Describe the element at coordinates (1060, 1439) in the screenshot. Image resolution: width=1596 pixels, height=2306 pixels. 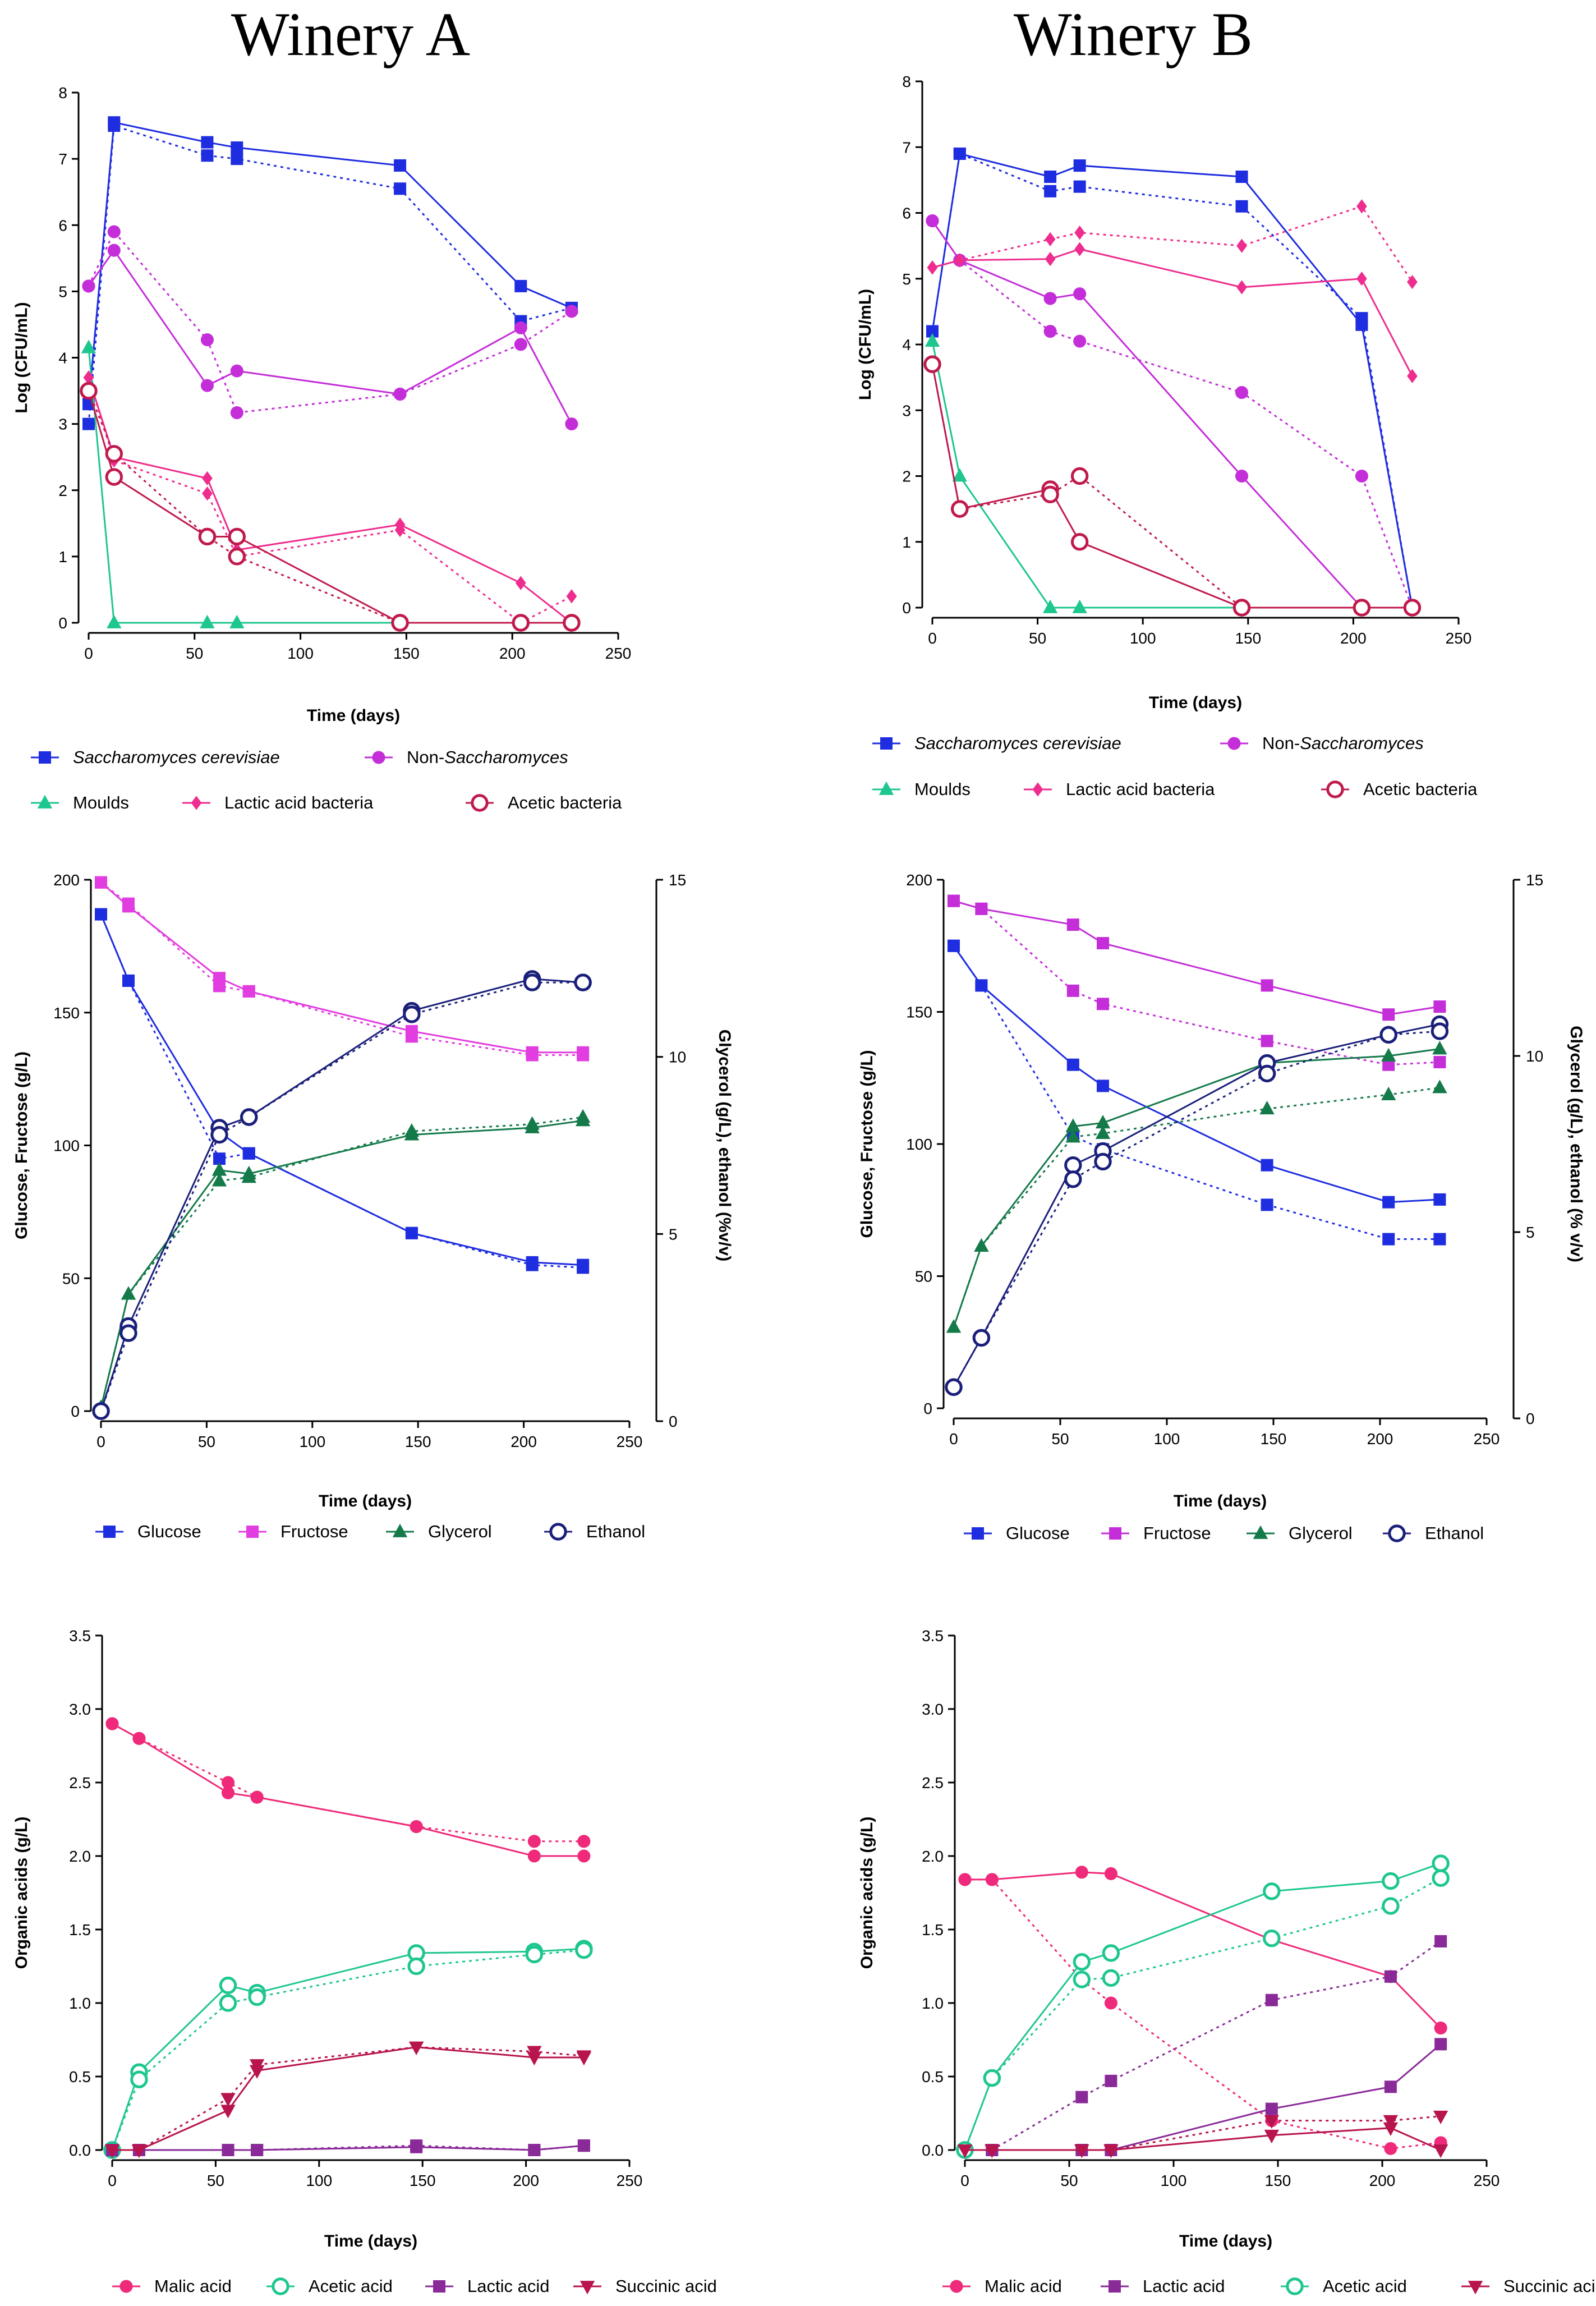
I see `x-tick-label: 50` at that location.